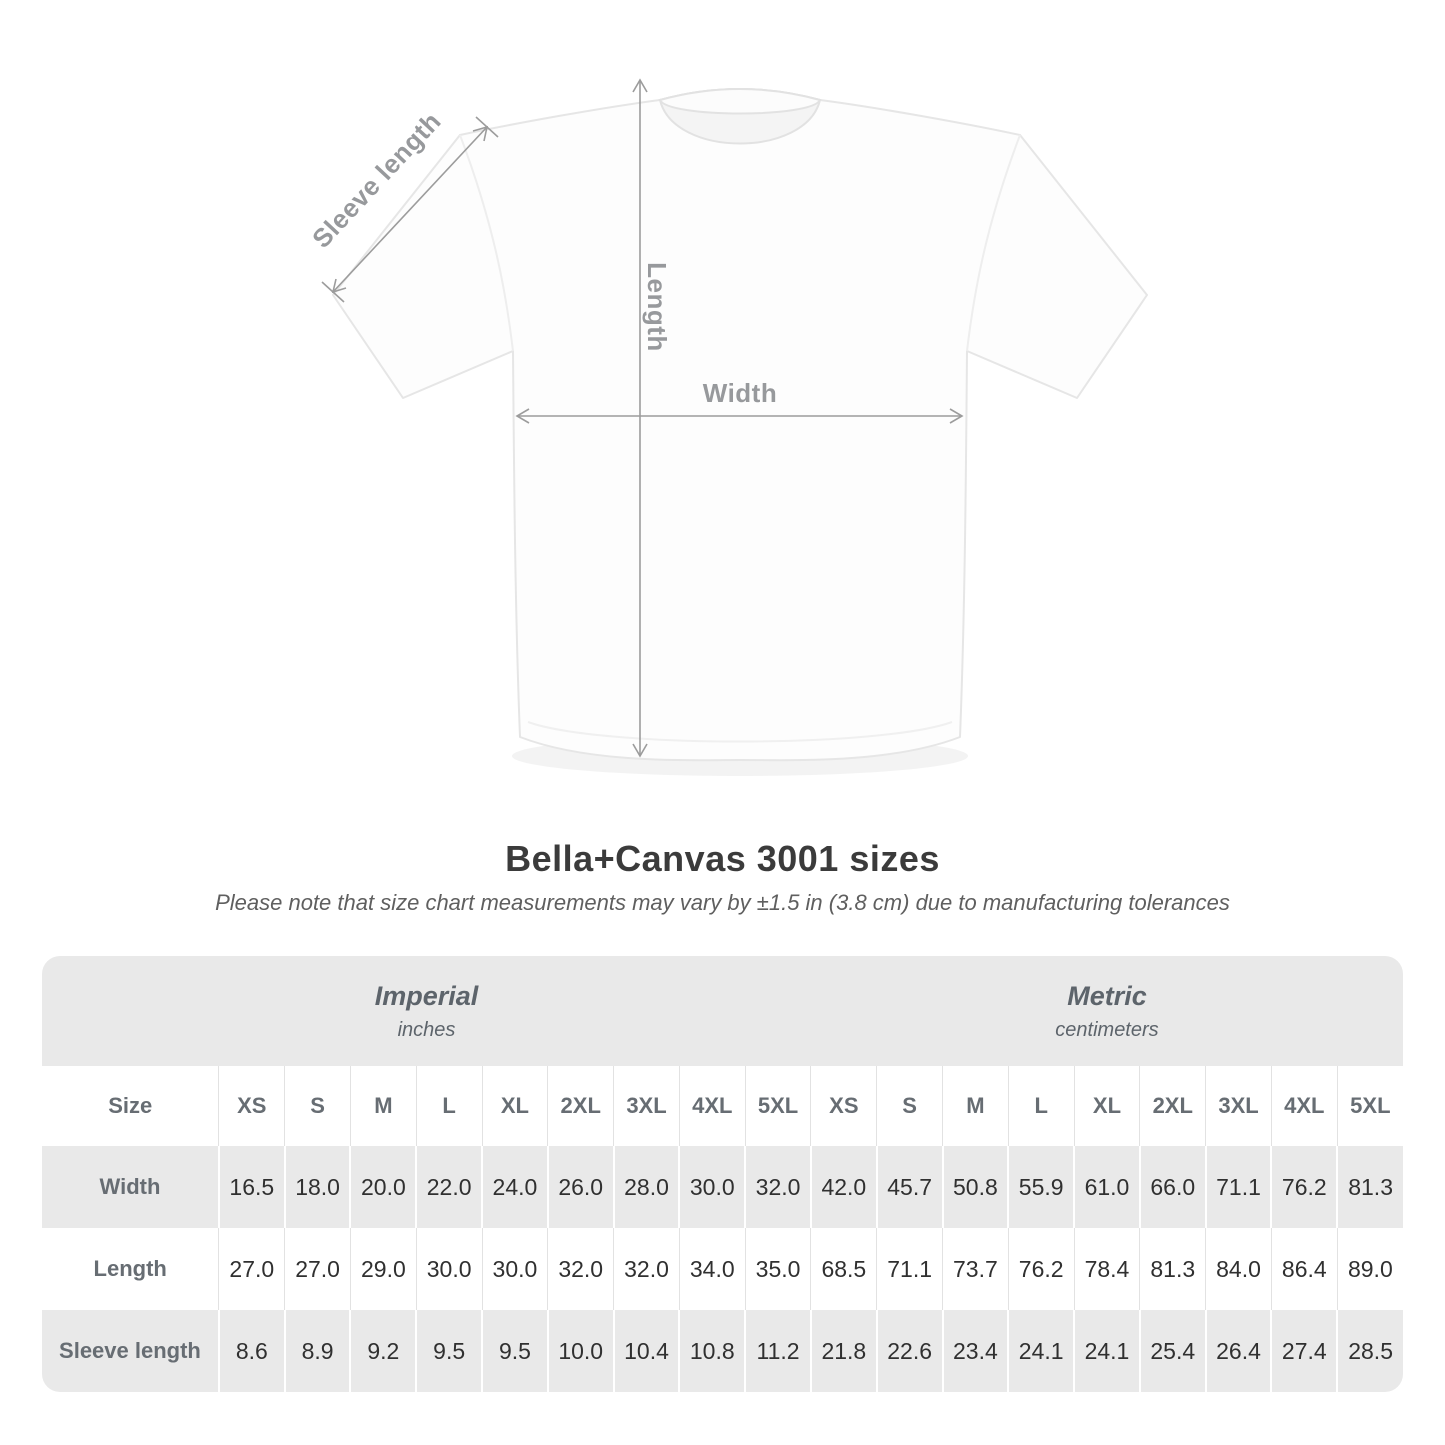 This screenshot has height=1445, width=1445. What do you see at coordinates (317, 1187) in the screenshot?
I see `measurement-value-cell: 18.0` at bounding box center [317, 1187].